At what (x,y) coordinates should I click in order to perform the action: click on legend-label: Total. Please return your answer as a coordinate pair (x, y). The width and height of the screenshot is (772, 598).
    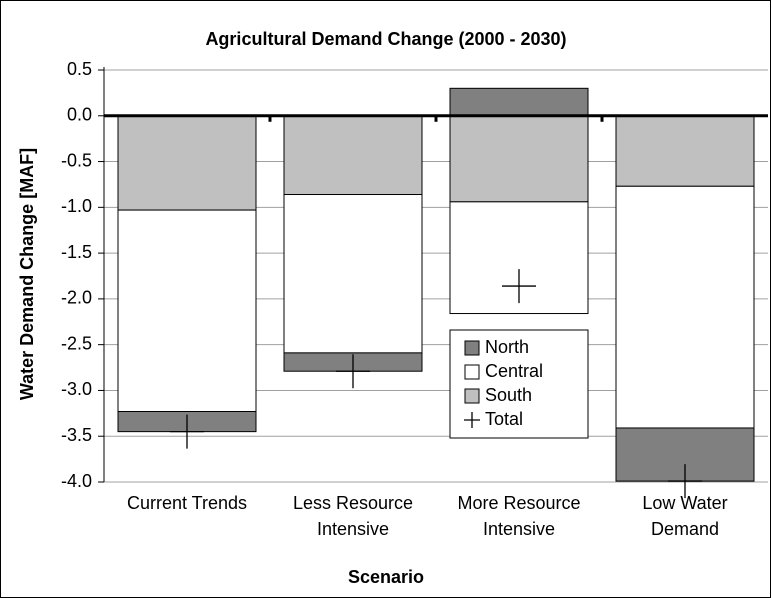
    Looking at the image, I should click on (504, 419).